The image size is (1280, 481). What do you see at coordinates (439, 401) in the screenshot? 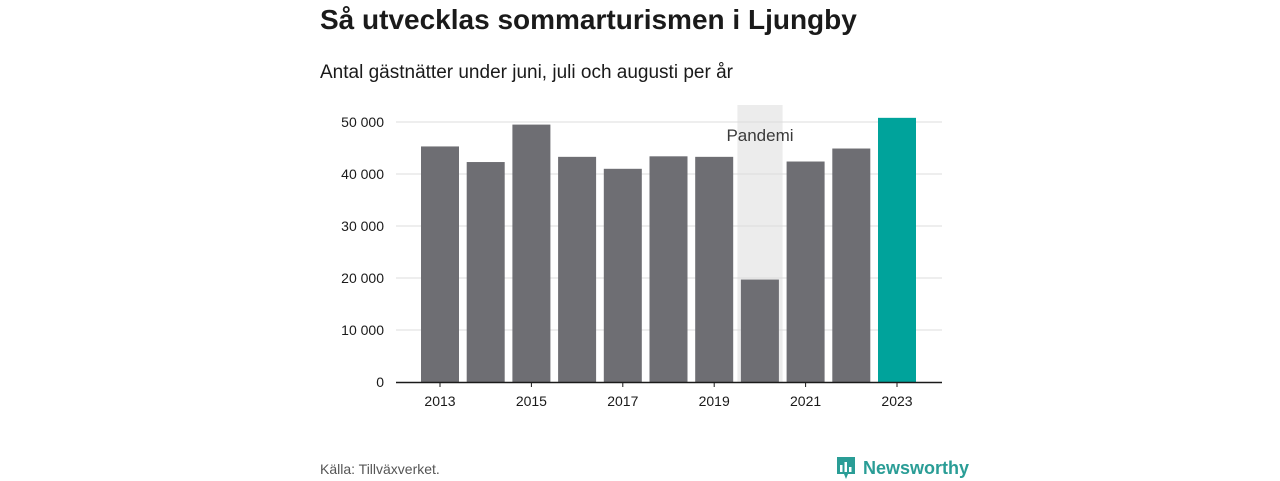
I see `x-tick-label: 2013` at bounding box center [439, 401].